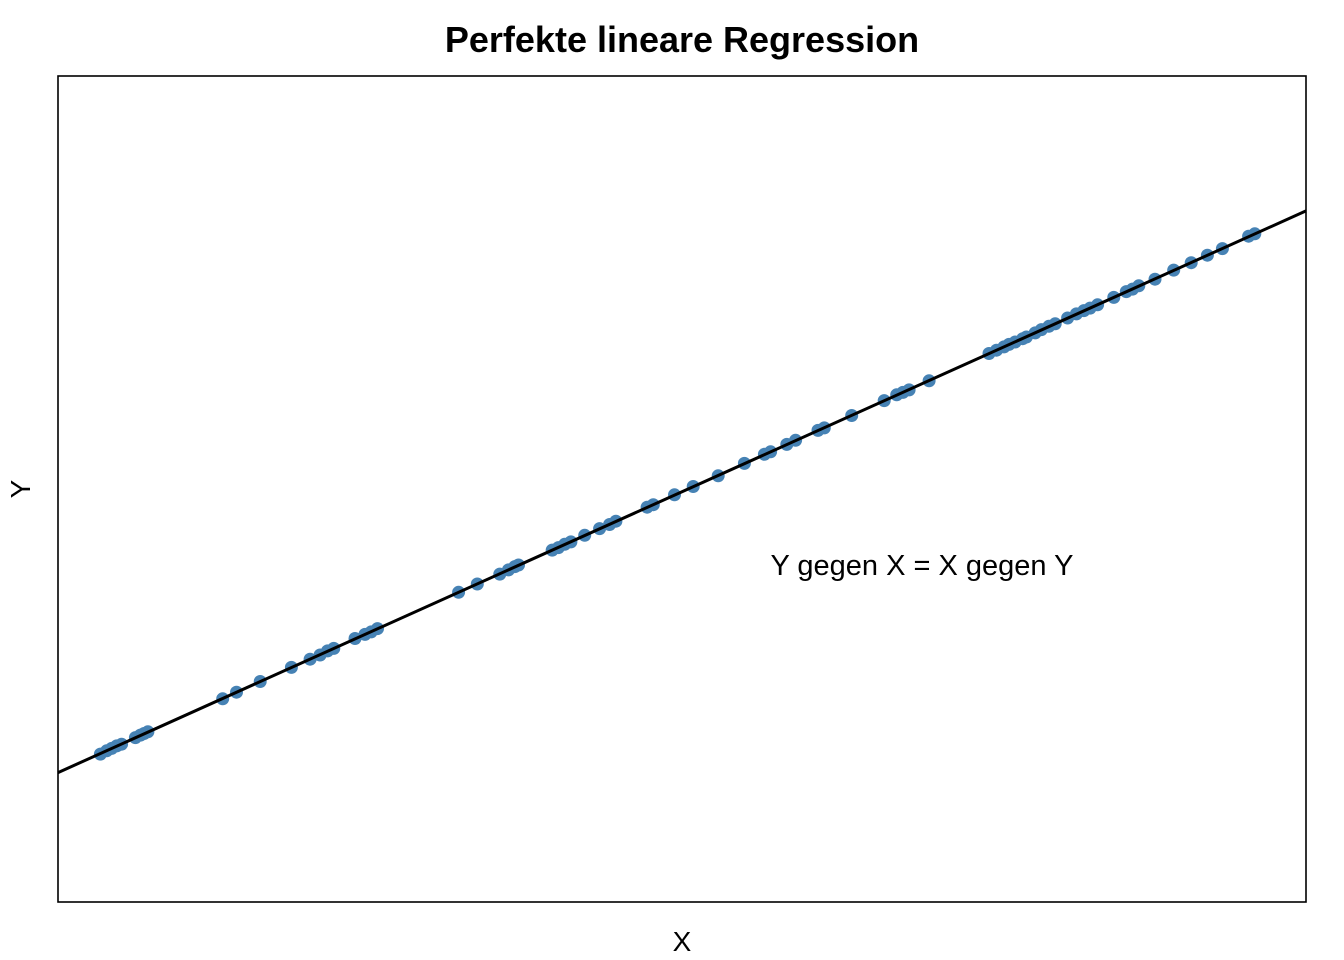  What do you see at coordinates (922, 566) in the screenshot?
I see `chart-annotation: Y gegen X = X gegen Y` at bounding box center [922, 566].